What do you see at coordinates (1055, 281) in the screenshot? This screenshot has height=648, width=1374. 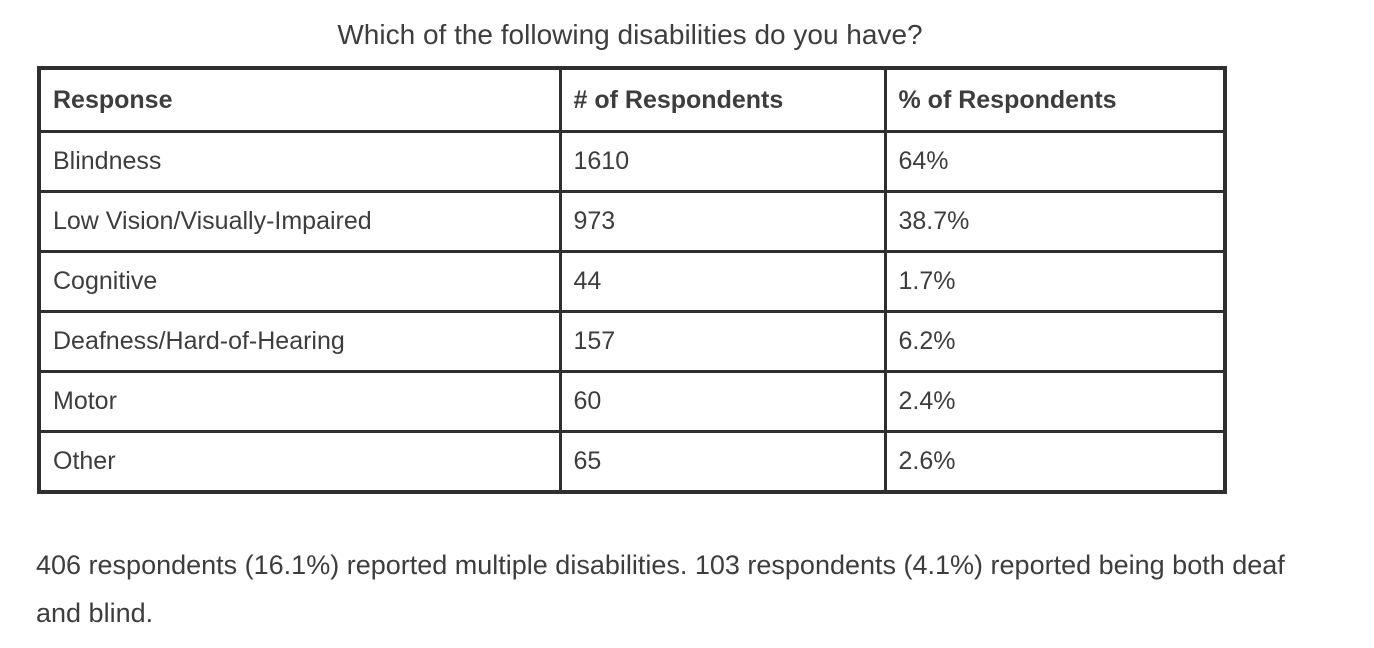 I see `percent-cell: 1.7%` at bounding box center [1055, 281].